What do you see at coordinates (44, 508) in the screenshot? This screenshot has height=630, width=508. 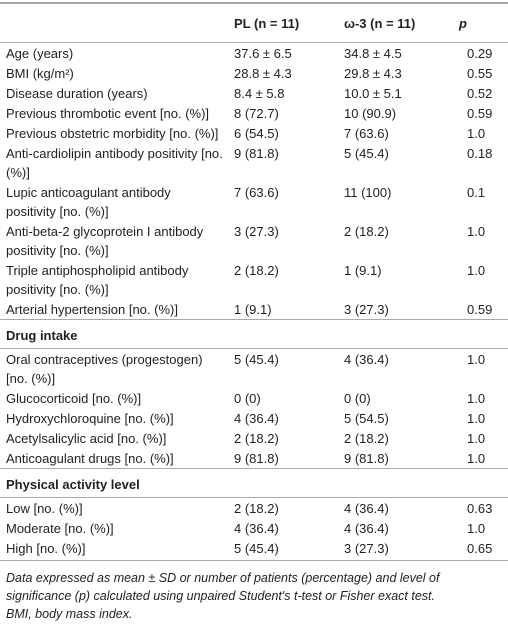 I see `row-label: Low [no. (%)]` at bounding box center [44, 508].